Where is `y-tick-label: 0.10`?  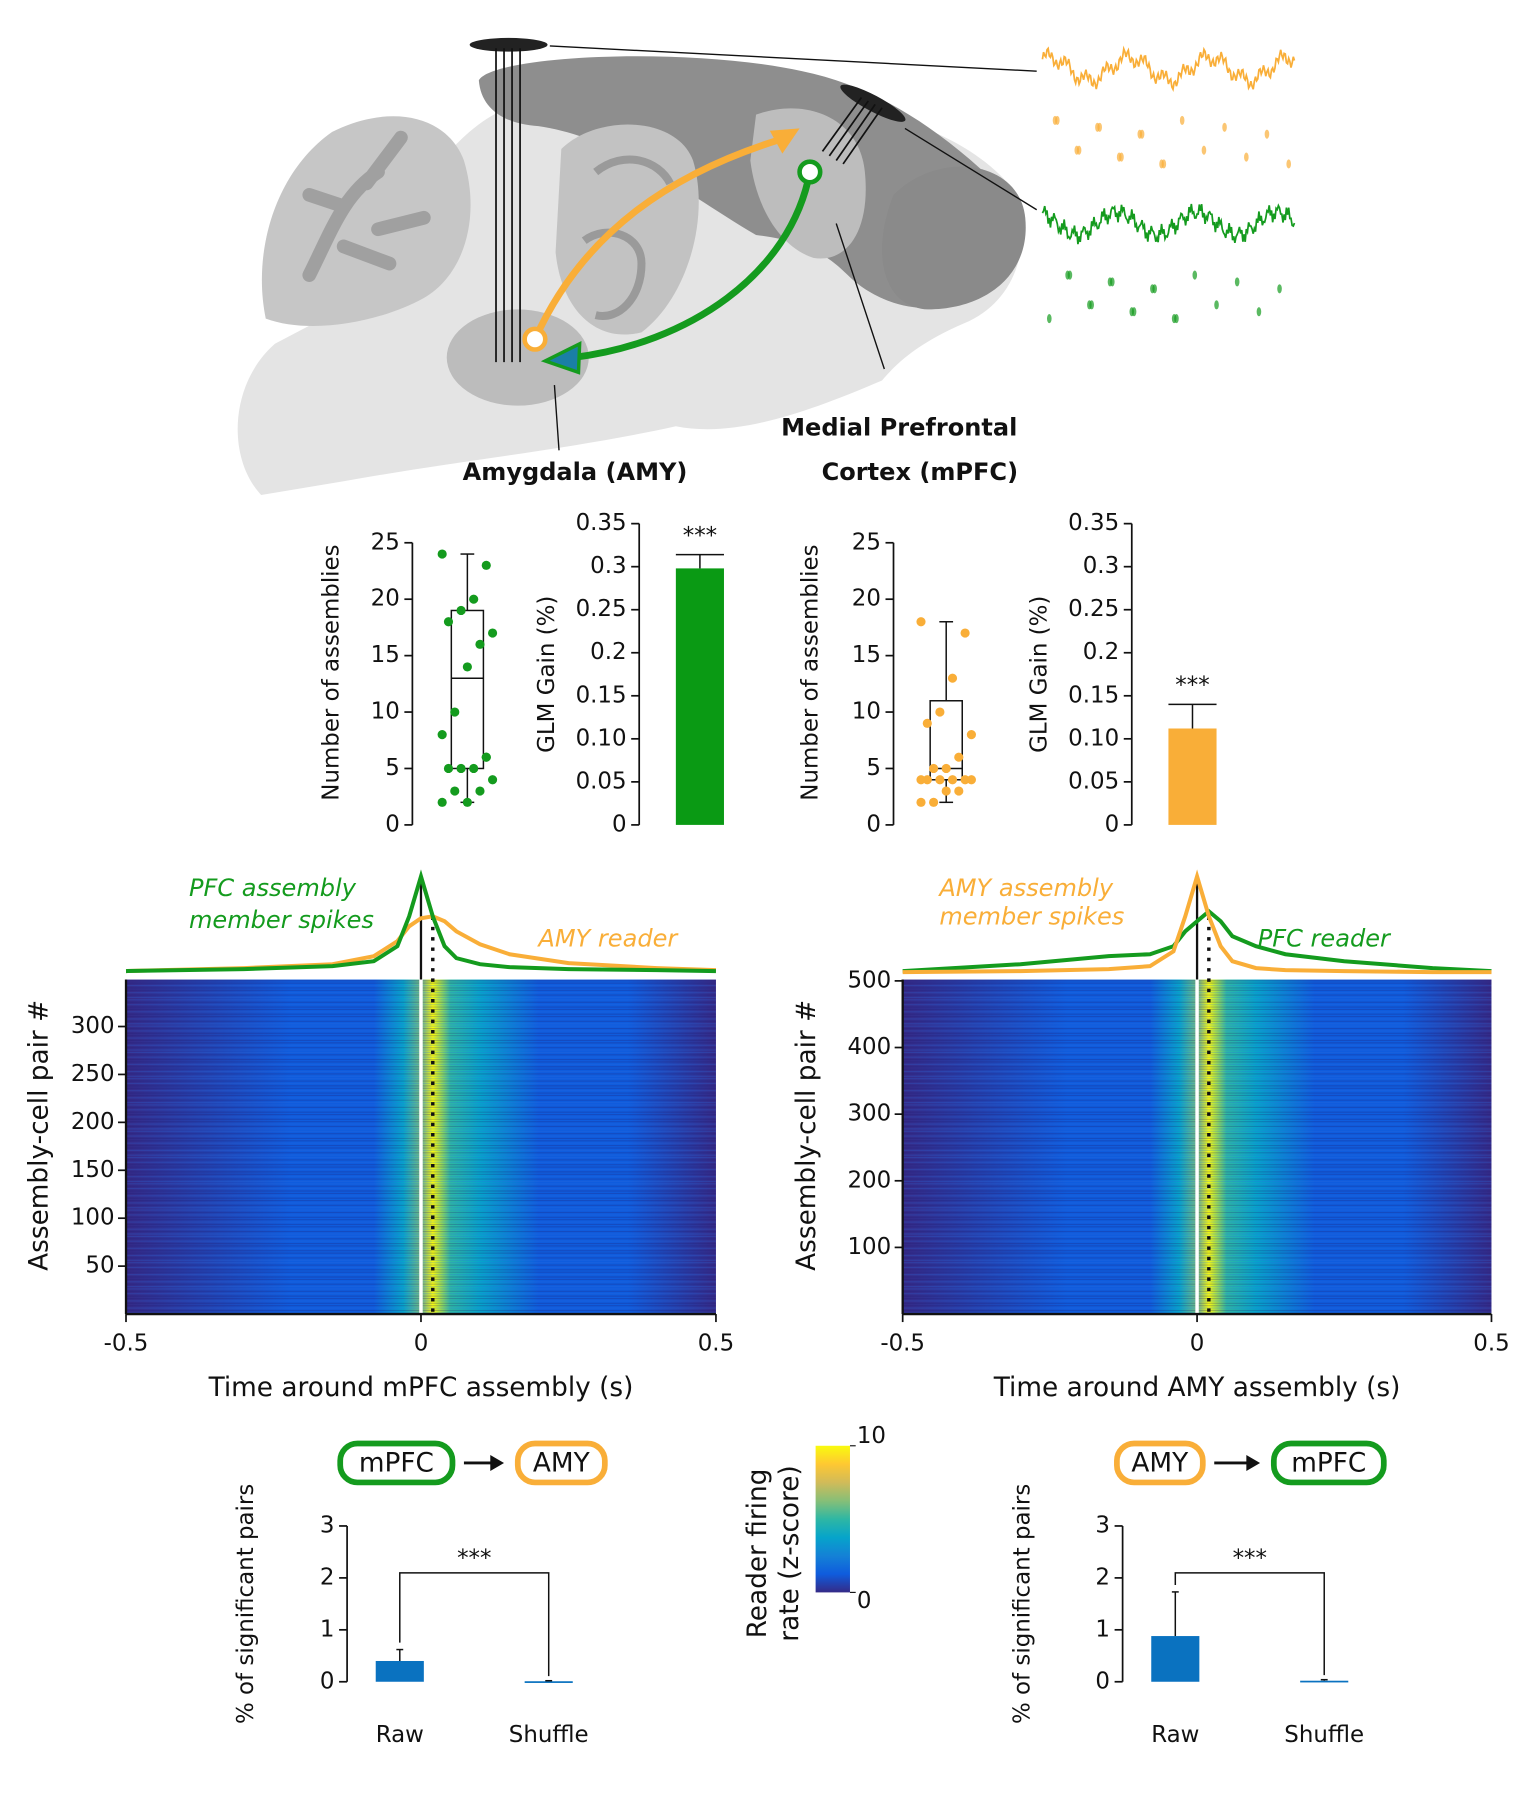 y-tick-label: 0.10 is located at coordinates (601, 738).